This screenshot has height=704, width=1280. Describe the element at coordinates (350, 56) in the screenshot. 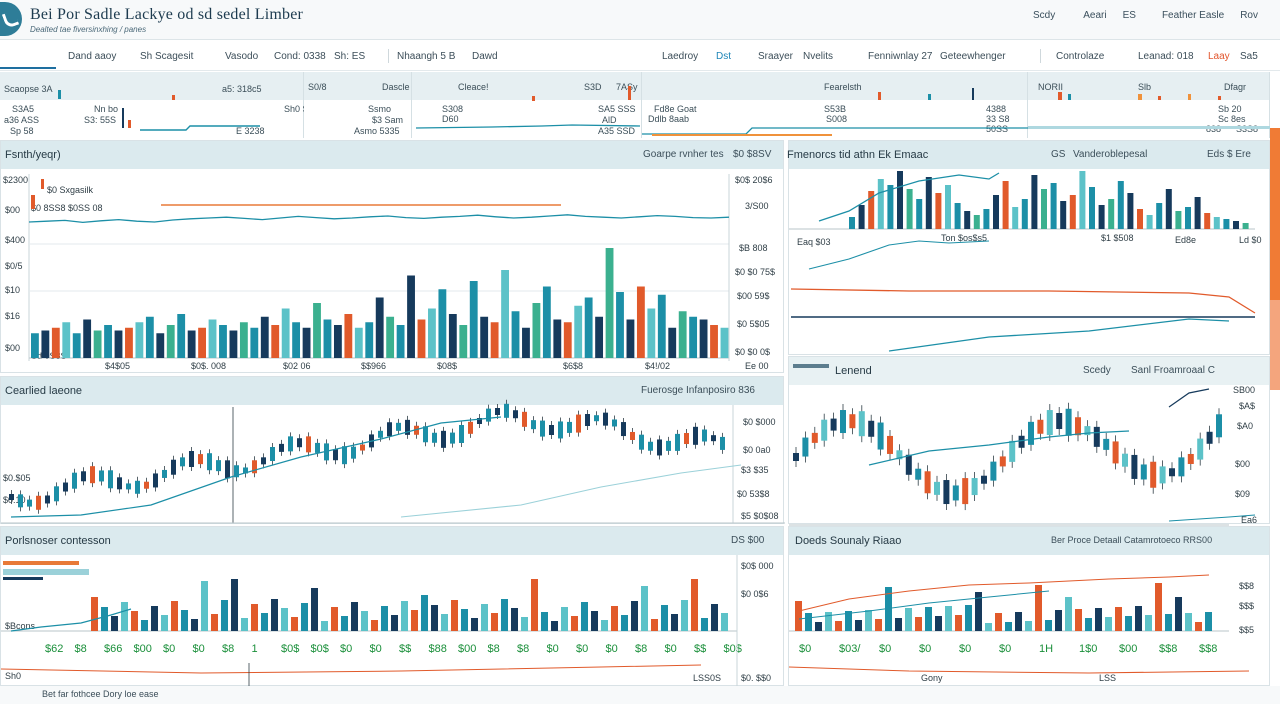

I see `toolbar-item: Sh: ES` at that location.